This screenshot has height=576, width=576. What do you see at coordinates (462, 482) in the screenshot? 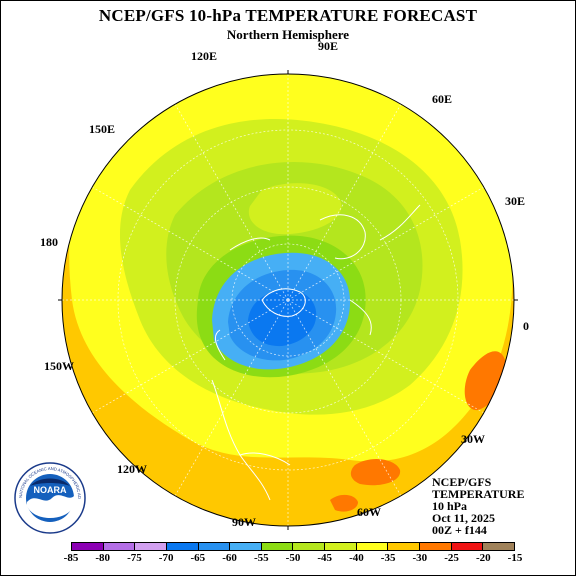
I see `info-source: NCEP/GFS` at bounding box center [462, 482].